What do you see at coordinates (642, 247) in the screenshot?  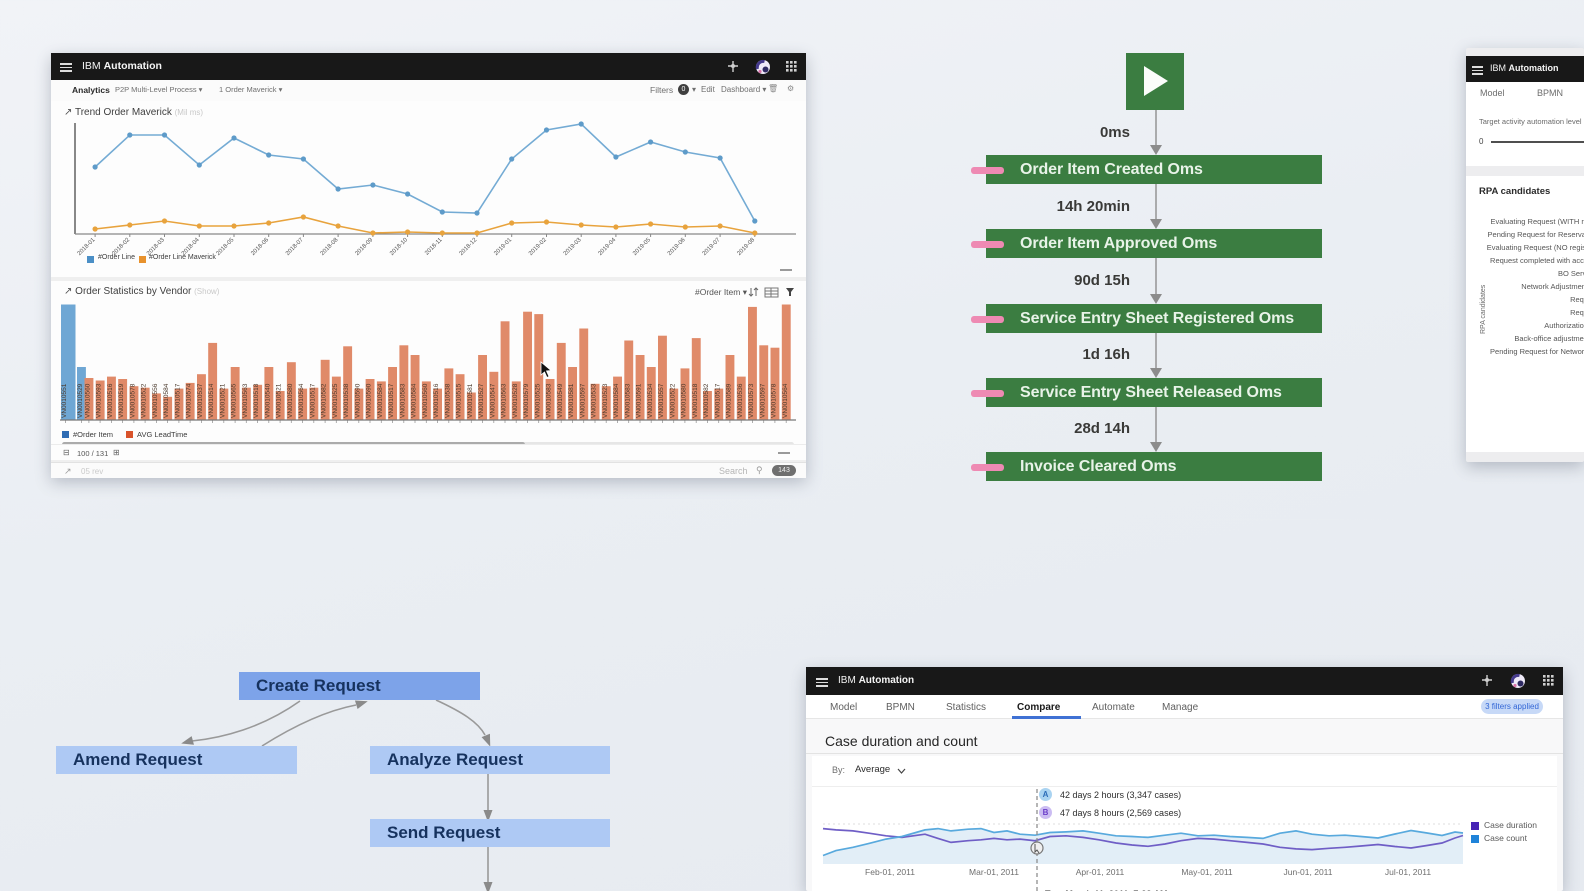 I see `svg-text: 2019-05` at bounding box center [642, 247].